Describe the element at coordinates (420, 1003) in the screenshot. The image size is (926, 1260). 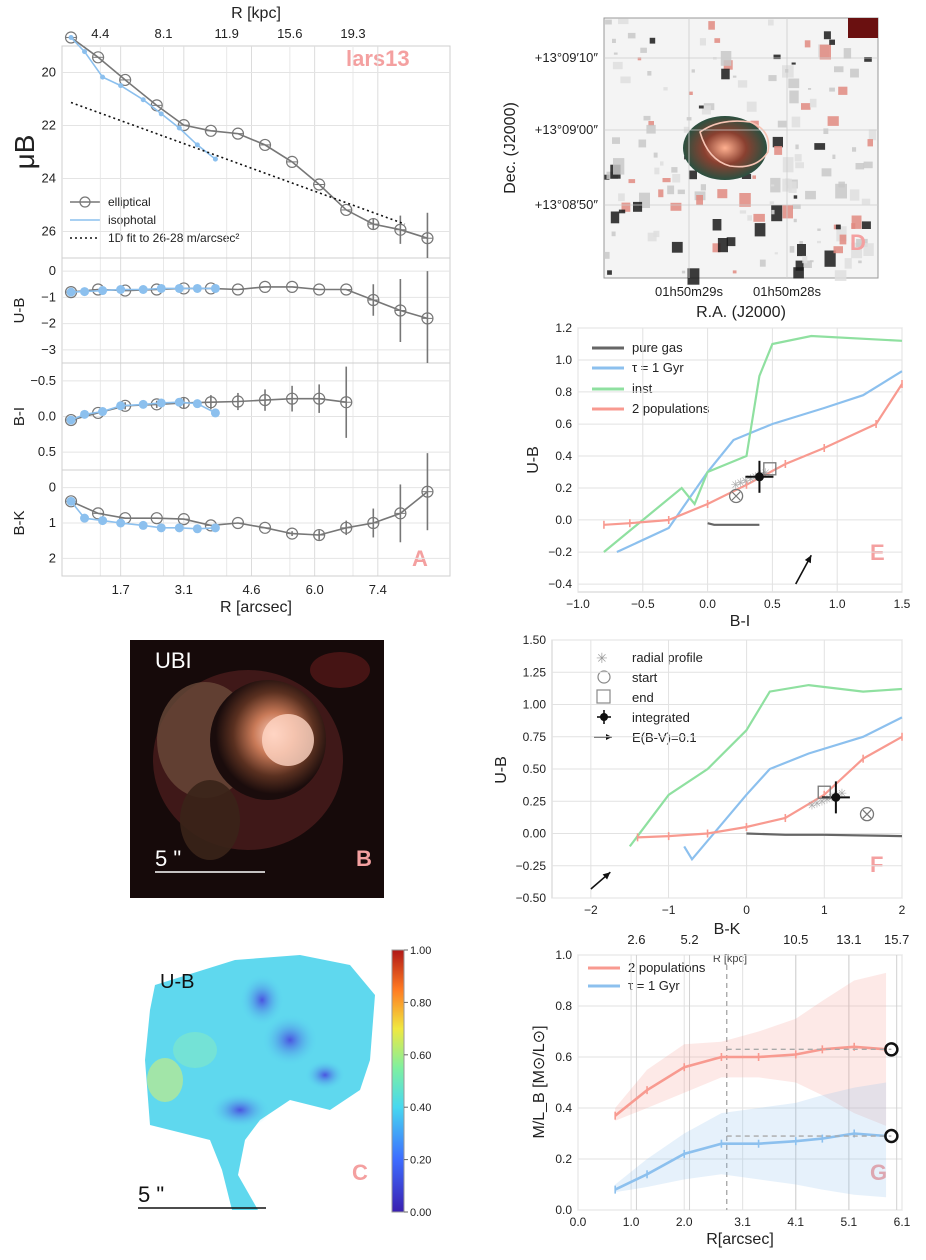
I see `colorbar-tick-label: 0.80` at that location.